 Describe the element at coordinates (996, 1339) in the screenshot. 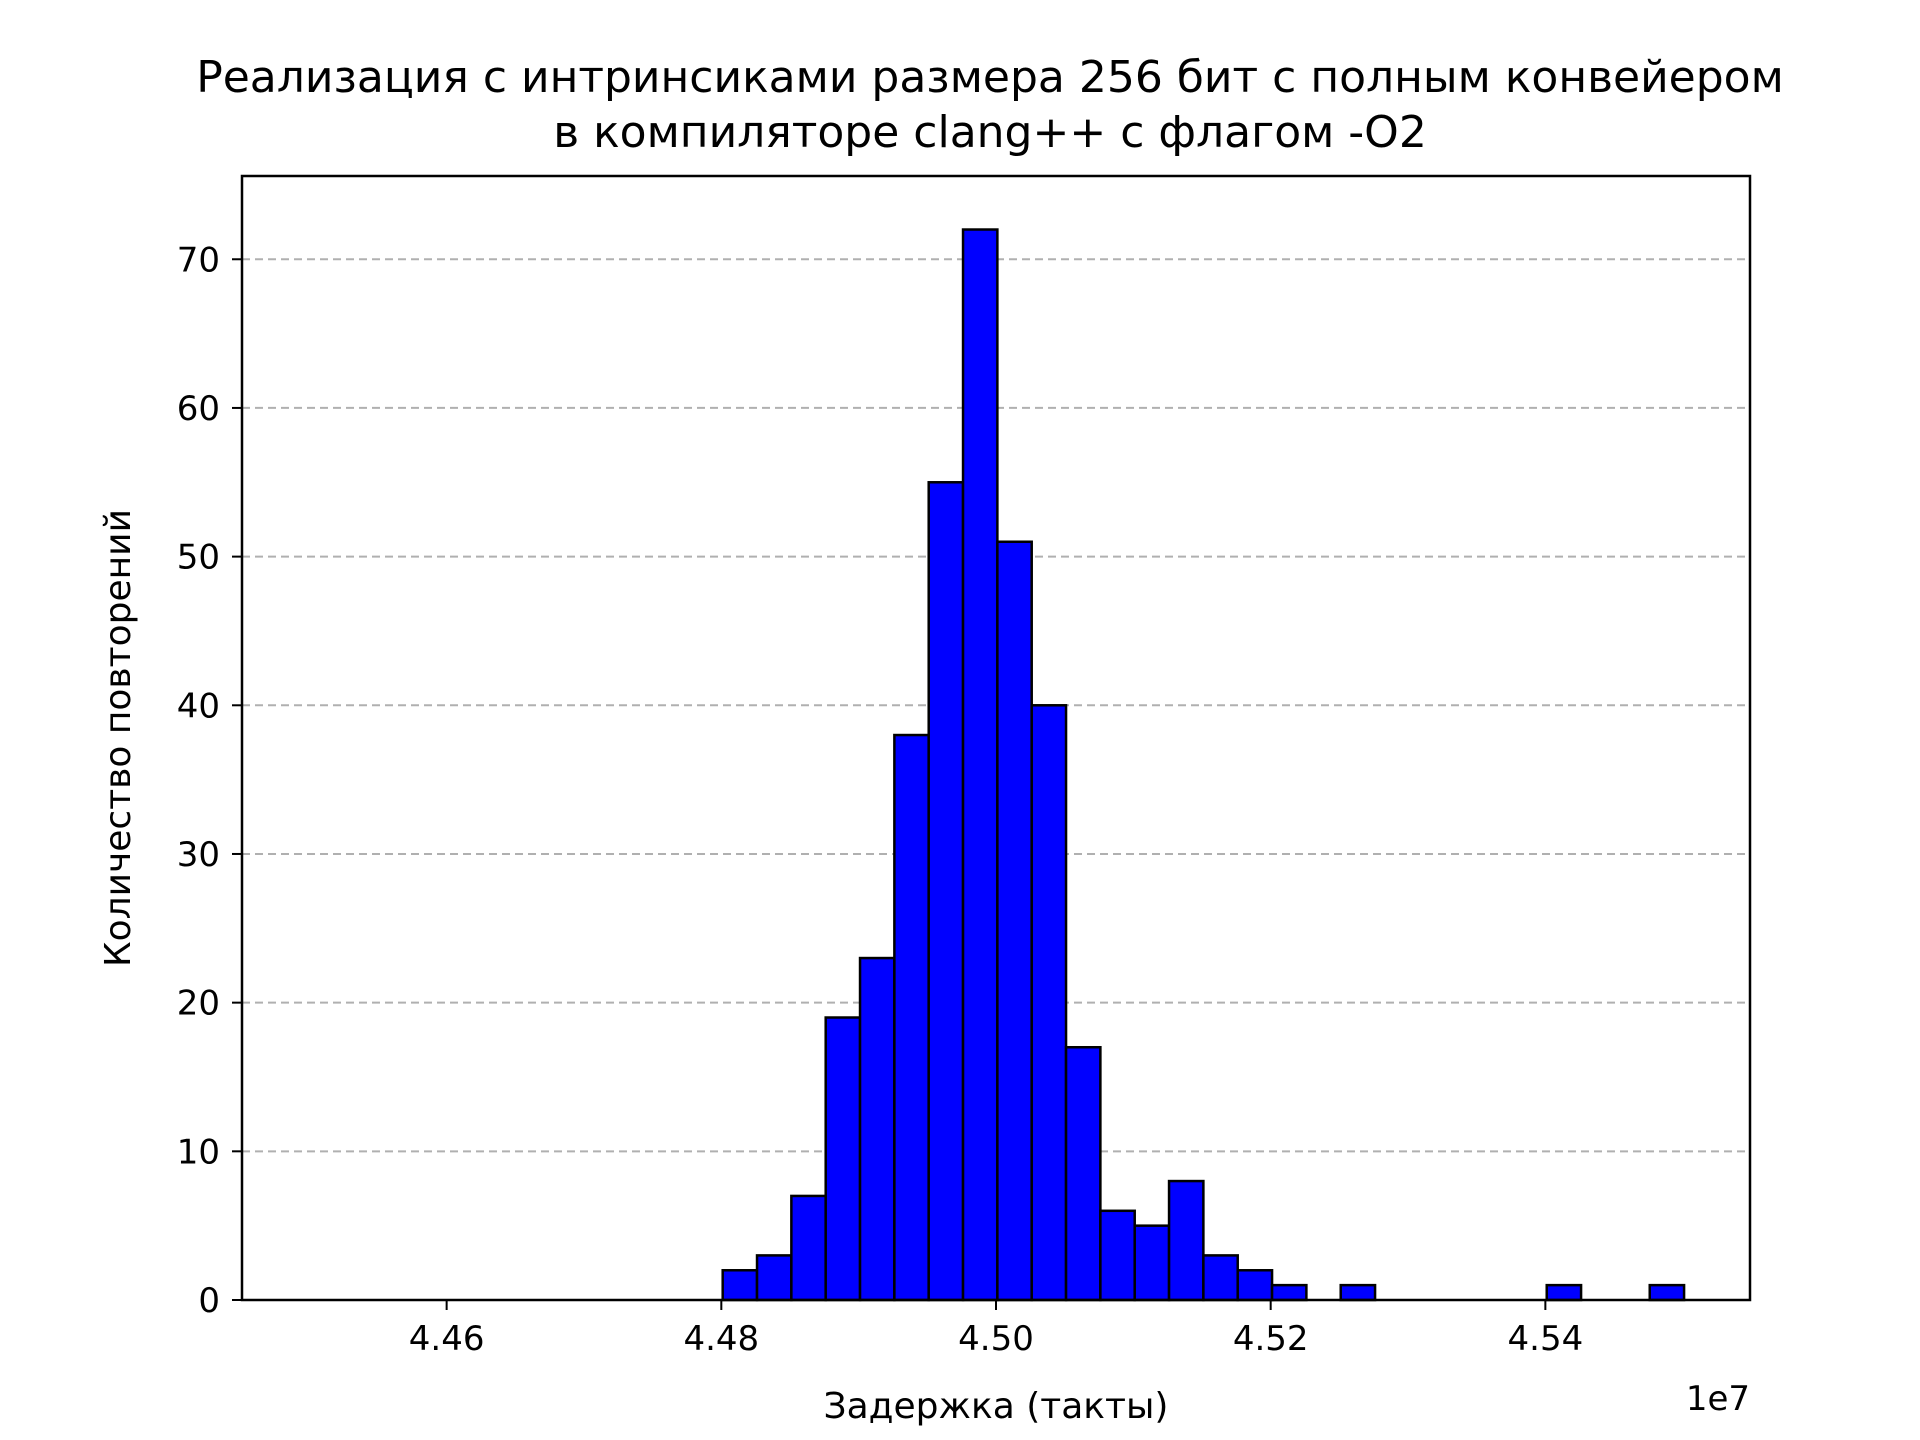

I see `x-tick-label-2: 4.50` at that location.